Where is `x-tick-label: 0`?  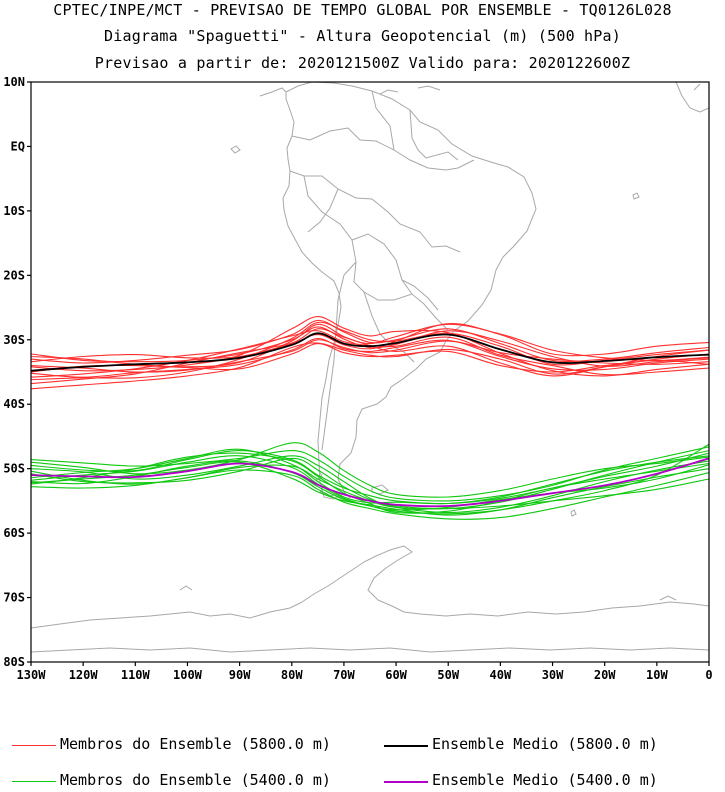 x-tick-label: 0 is located at coordinates (708, 675).